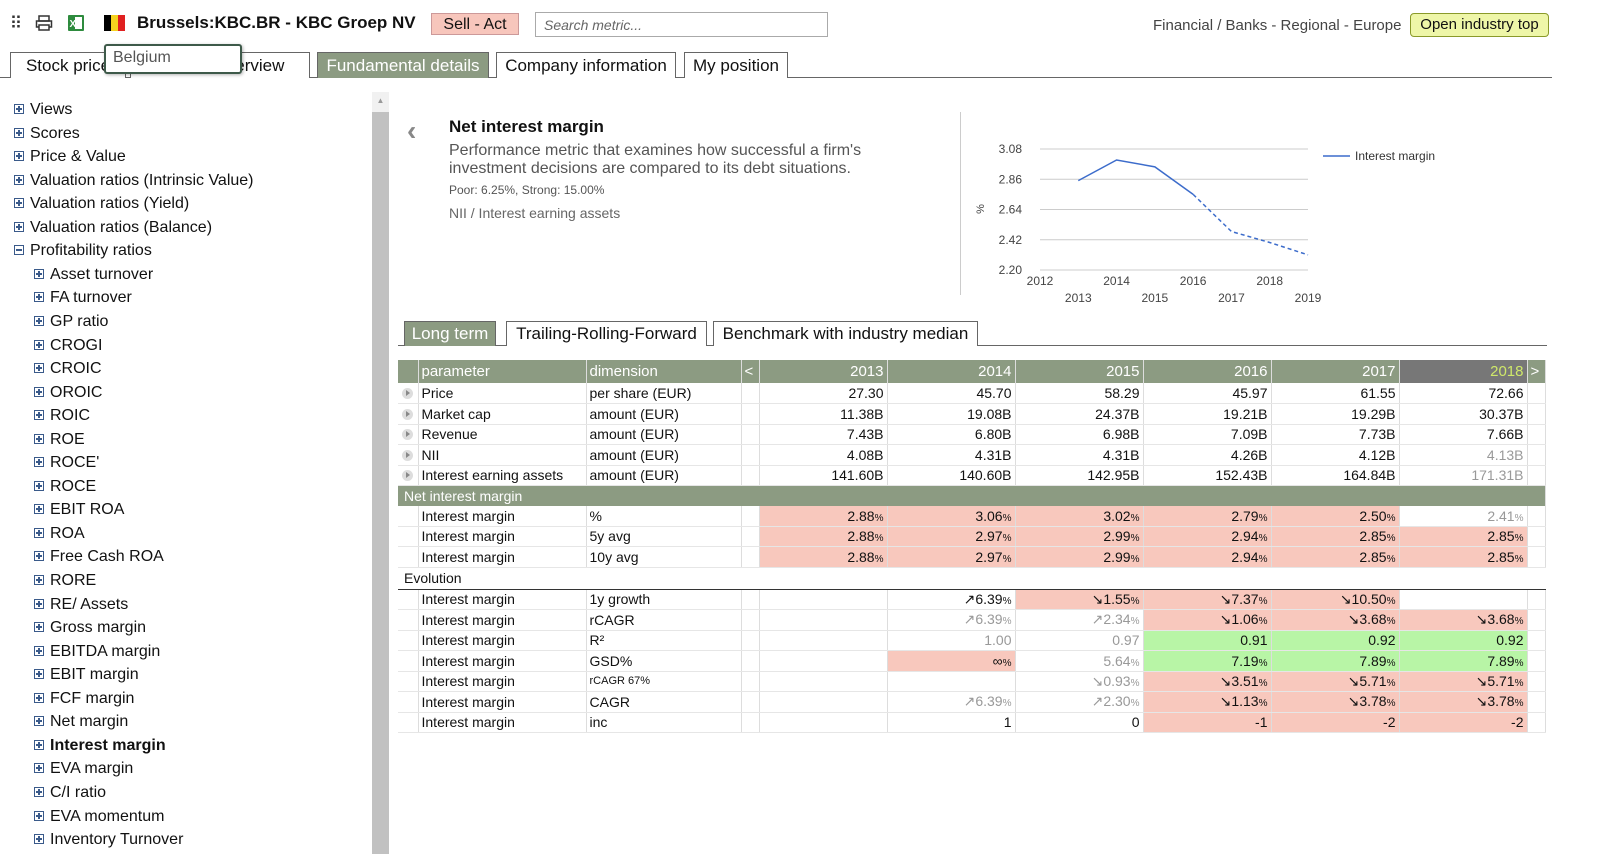 The height and width of the screenshot is (854, 1598). What do you see at coordinates (44, 24) in the screenshot?
I see `print-icon` at bounding box center [44, 24].